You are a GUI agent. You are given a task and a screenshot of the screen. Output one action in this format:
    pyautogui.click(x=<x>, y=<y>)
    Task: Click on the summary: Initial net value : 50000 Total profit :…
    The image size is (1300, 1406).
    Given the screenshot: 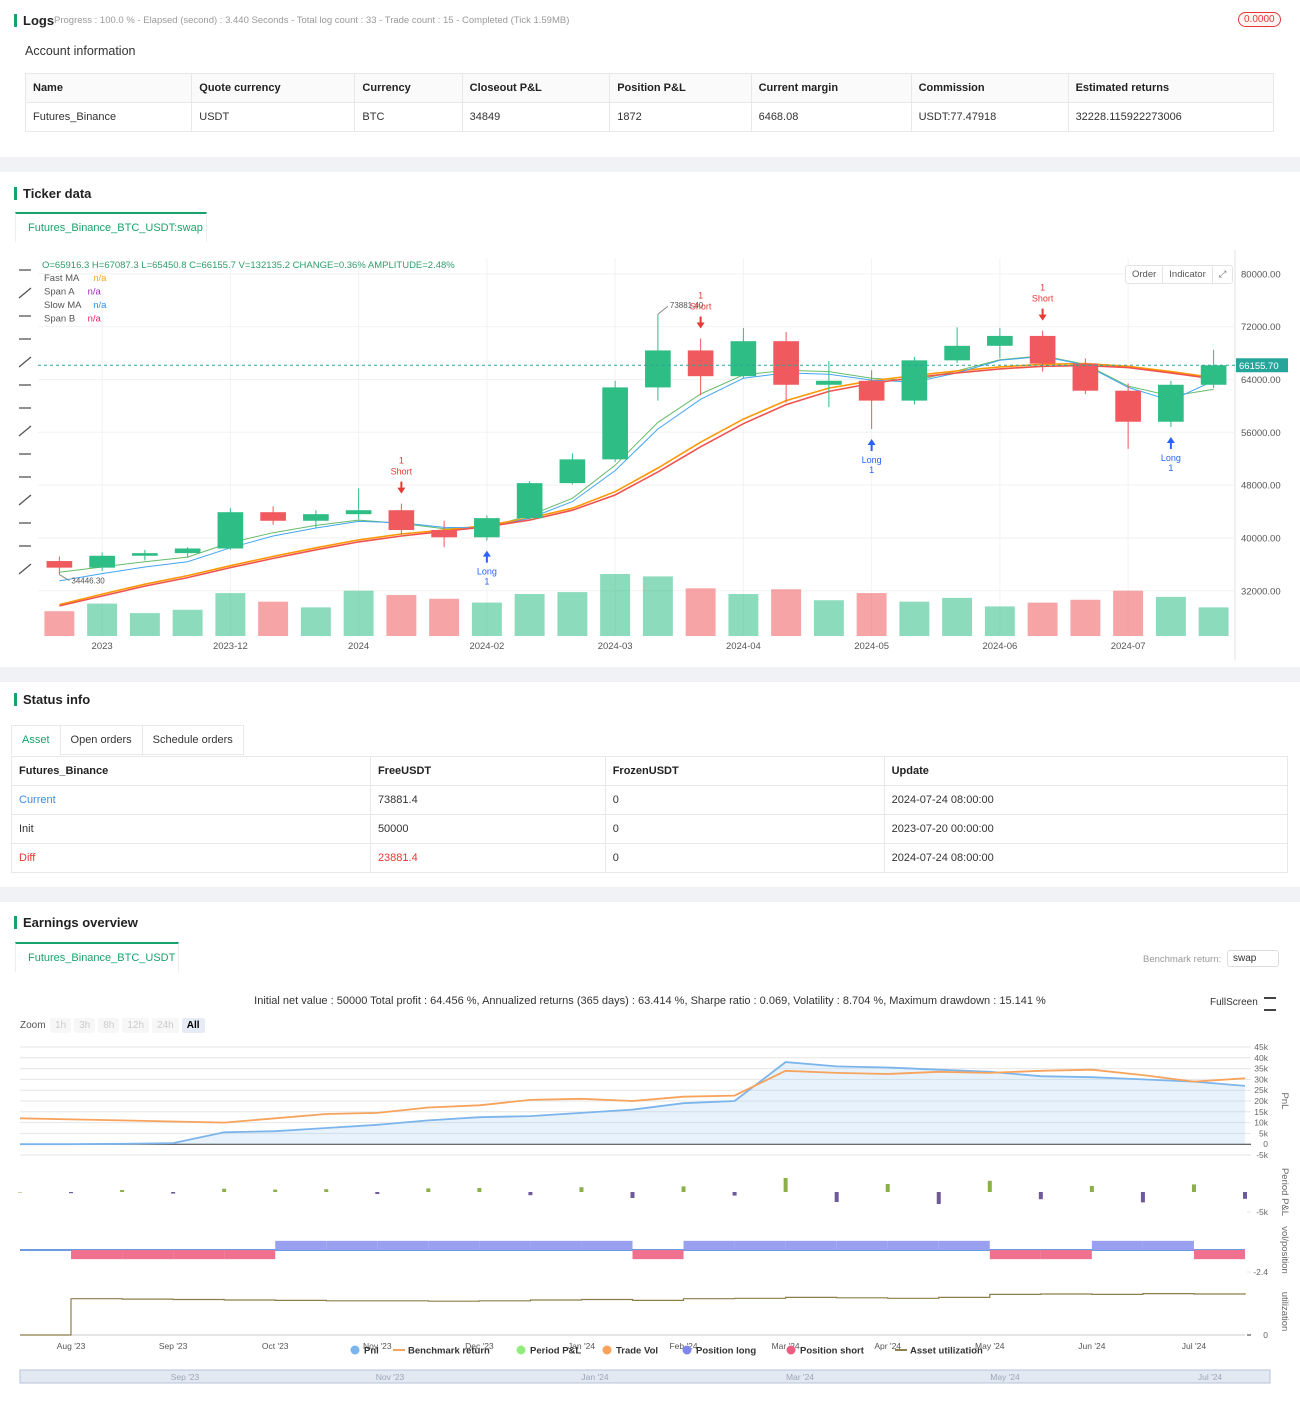 What is the action you would take?
    pyautogui.click(x=650, y=1001)
    